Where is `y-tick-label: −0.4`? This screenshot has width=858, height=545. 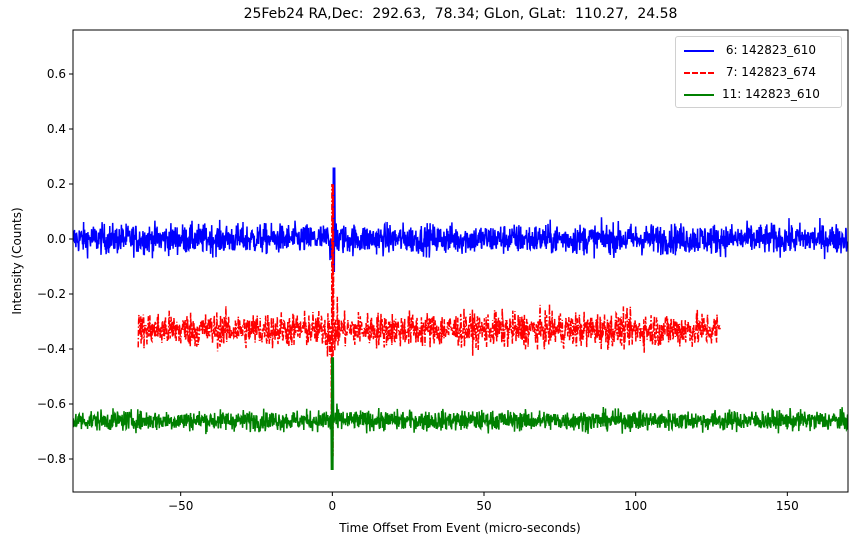
y-tick-label: −0.4 is located at coordinates (51, 349).